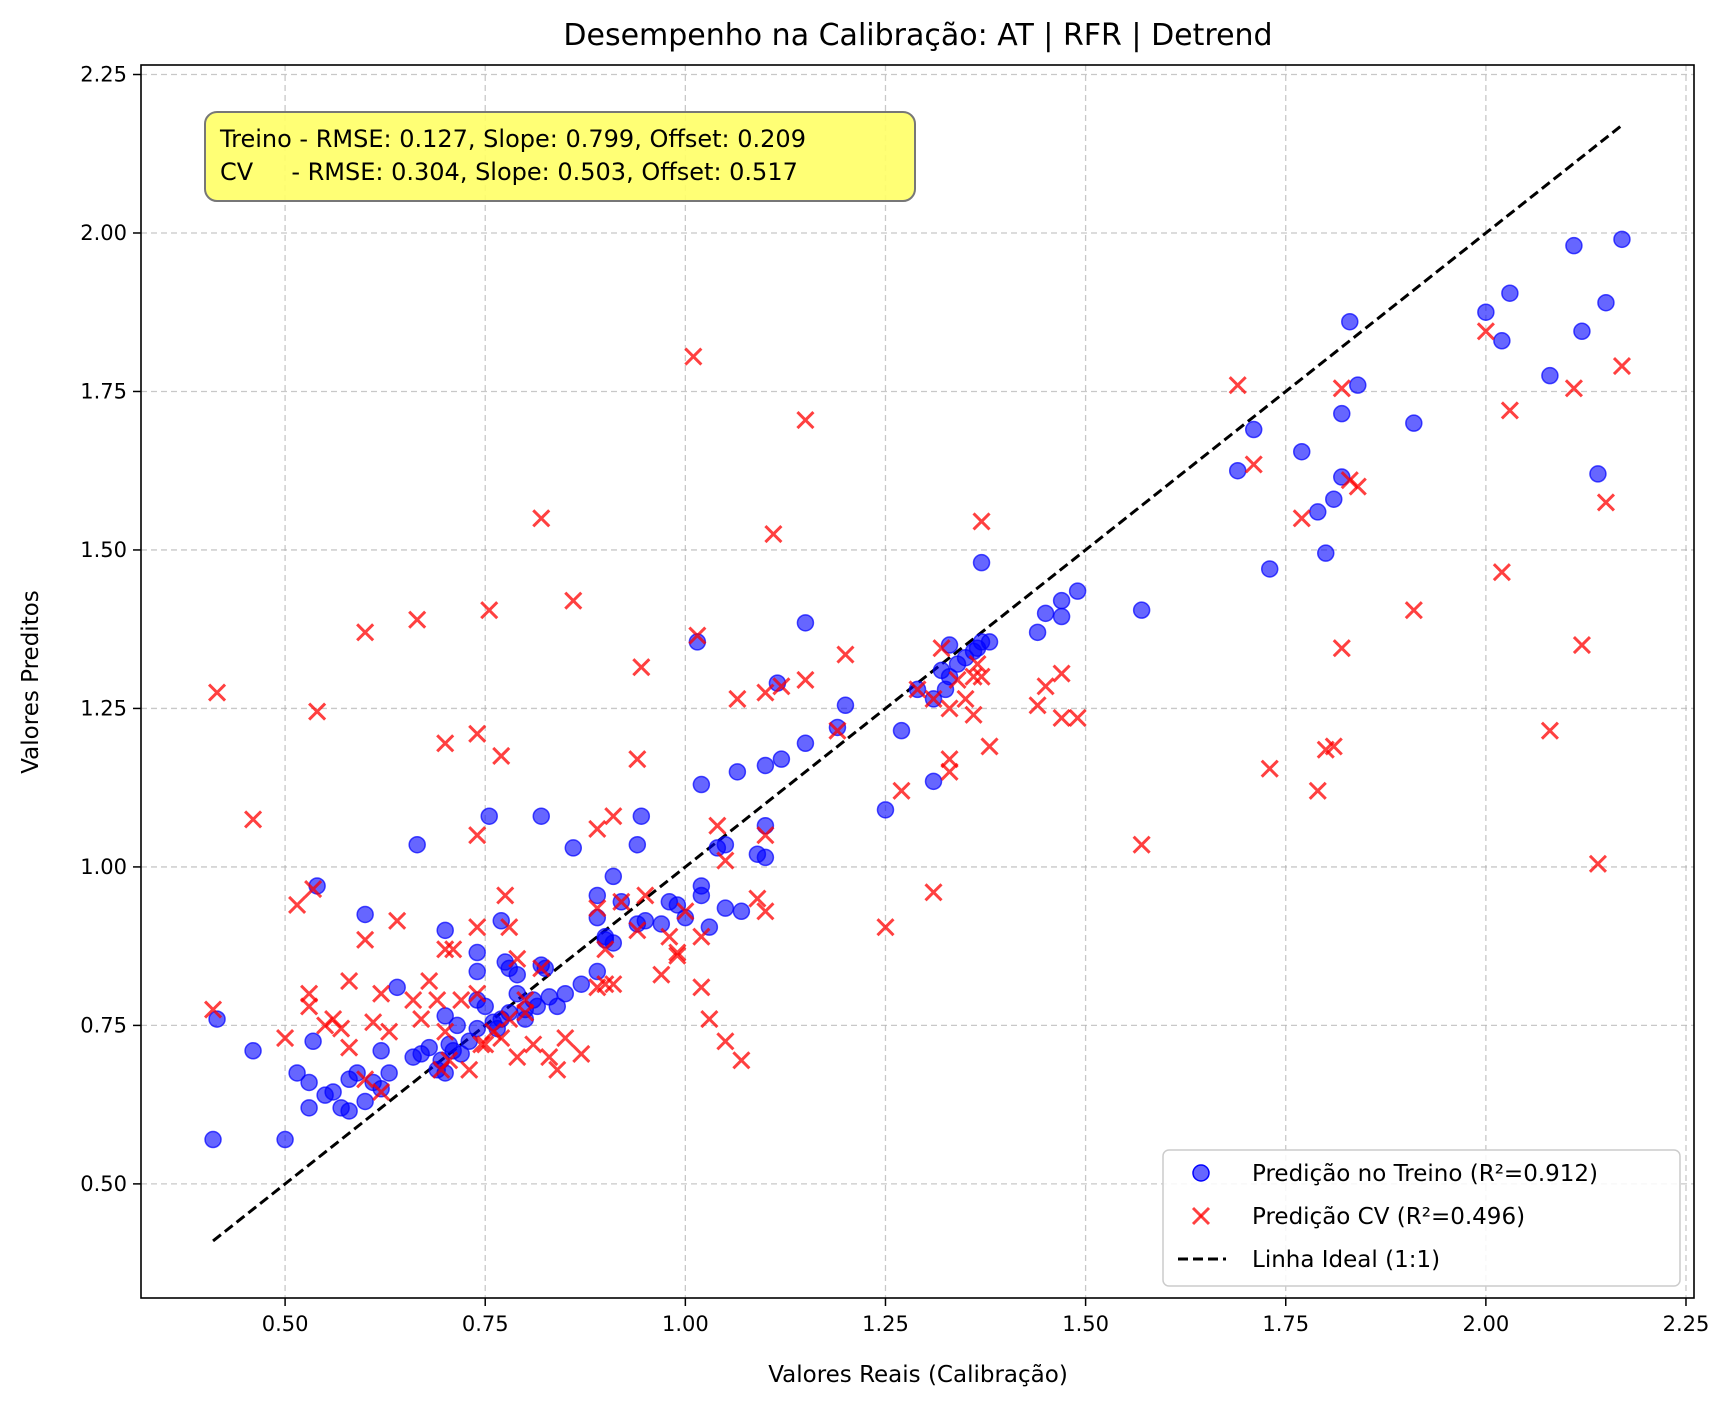  I want to click on stats-annotation-box, so click(560, 156).